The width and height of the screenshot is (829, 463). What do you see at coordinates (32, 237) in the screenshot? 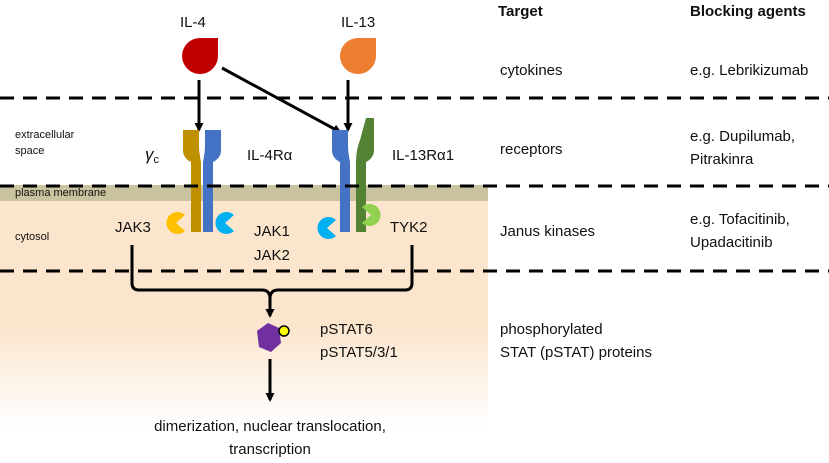
I see `cytosol-label: cytosol` at bounding box center [32, 237].